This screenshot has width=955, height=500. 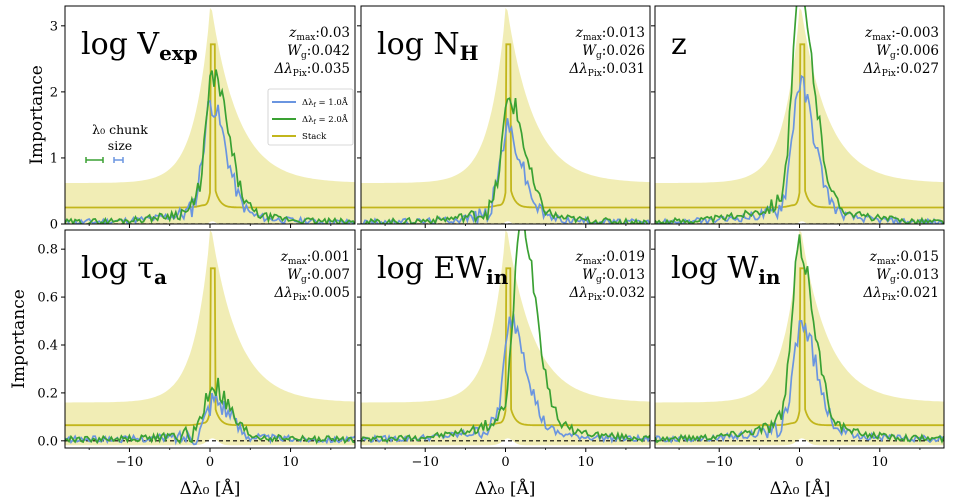 I want to click on stat-wg-value: :0.013, so click(x=623, y=275).